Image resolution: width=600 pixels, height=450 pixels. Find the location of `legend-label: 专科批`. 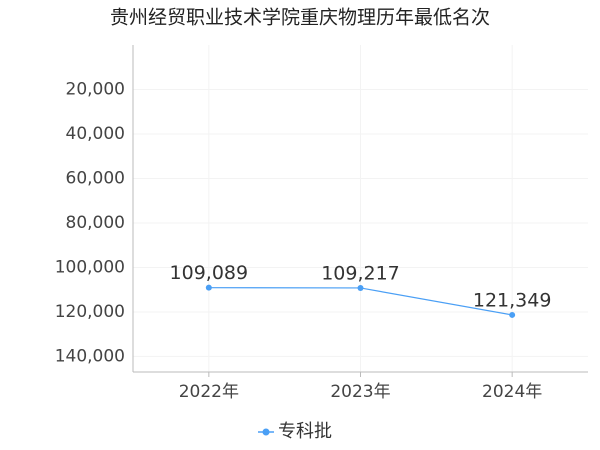

legend-label: 专科批 is located at coordinates (305, 431).